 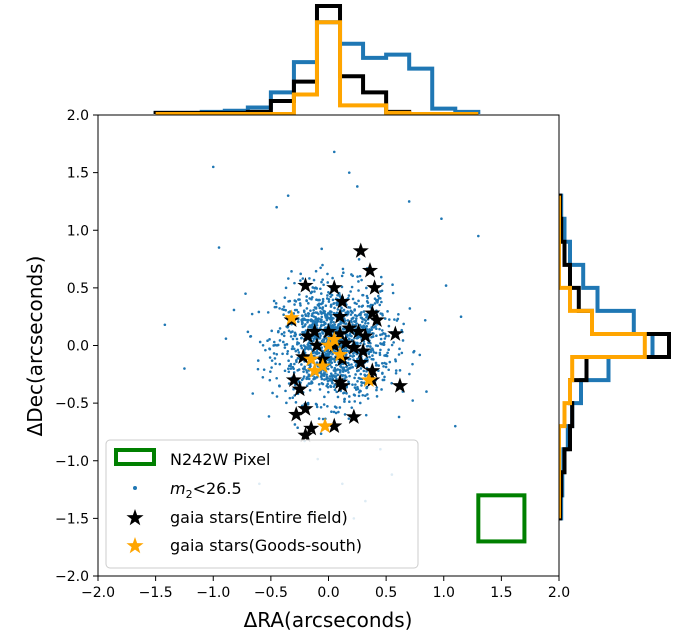 I want to click on x-tick-label: −1.5, so click(x=156, y=593).